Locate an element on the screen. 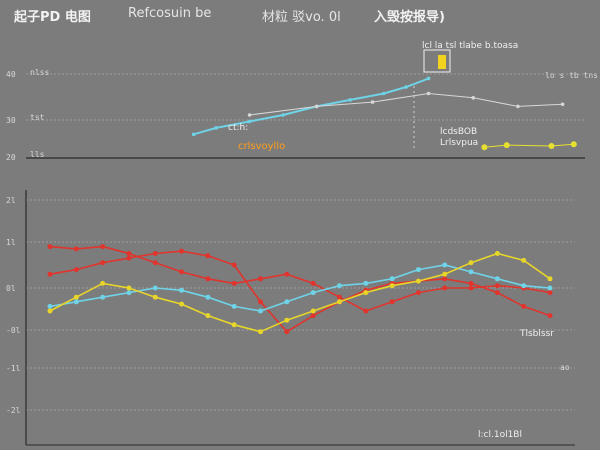  y-tick-label: -2l is located at coordinates (13, 410).